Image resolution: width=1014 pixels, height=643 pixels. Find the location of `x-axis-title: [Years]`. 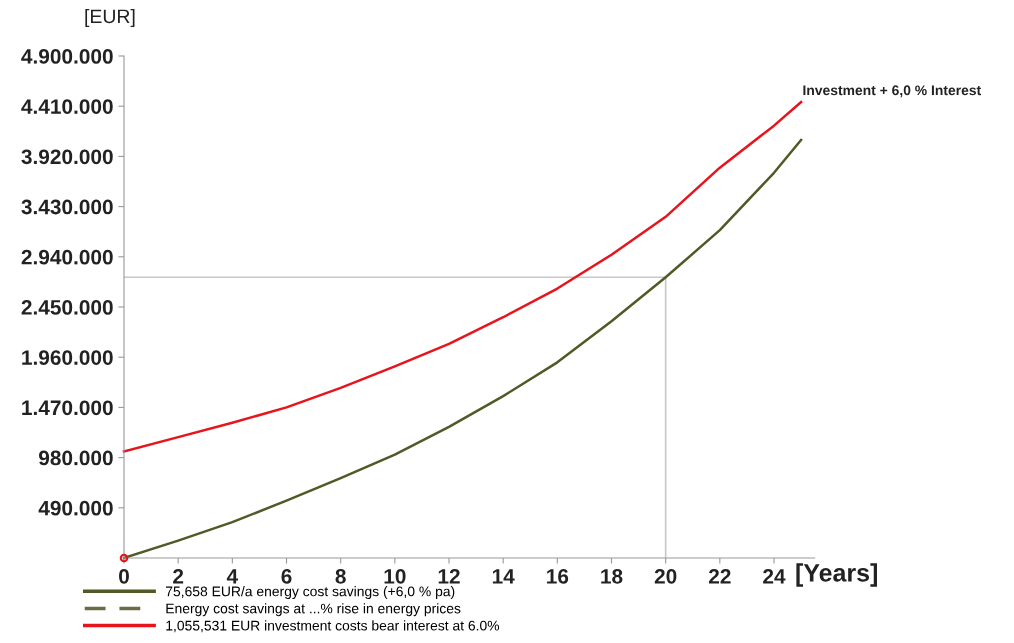

x-axis-title: [Years] is located at coordinates (836, 575).